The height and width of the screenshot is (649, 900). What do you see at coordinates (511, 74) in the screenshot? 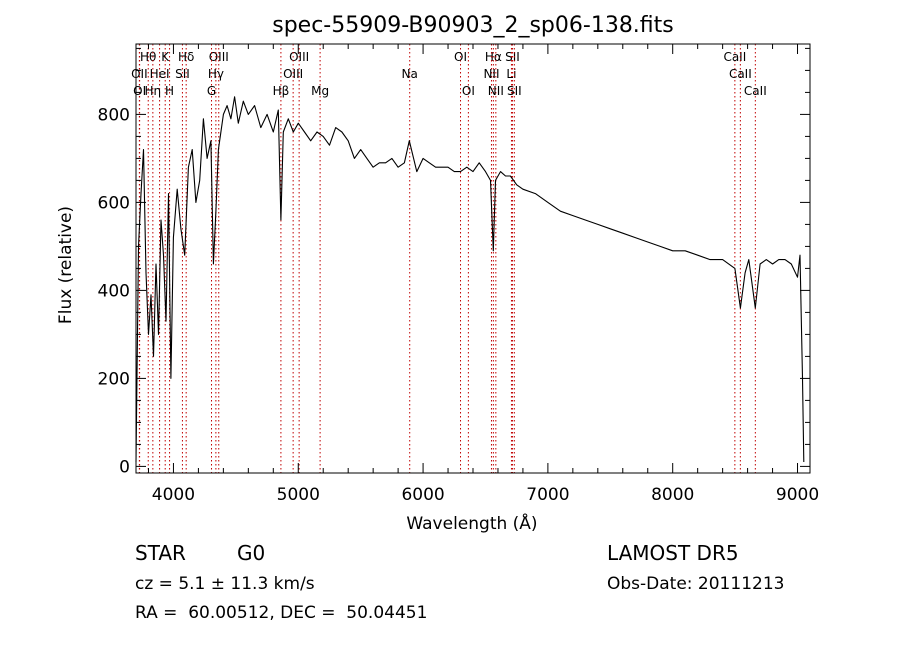
I see `line-label-16: Li` at bounding box center [511, 74].